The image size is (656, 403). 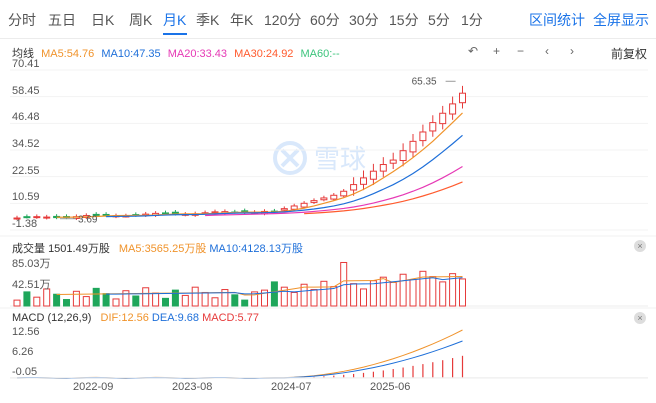 What do you see at coordinates (404, 20) in the screenshot?
I see `tab-15min: 15分` at bounding box center [404, 20].